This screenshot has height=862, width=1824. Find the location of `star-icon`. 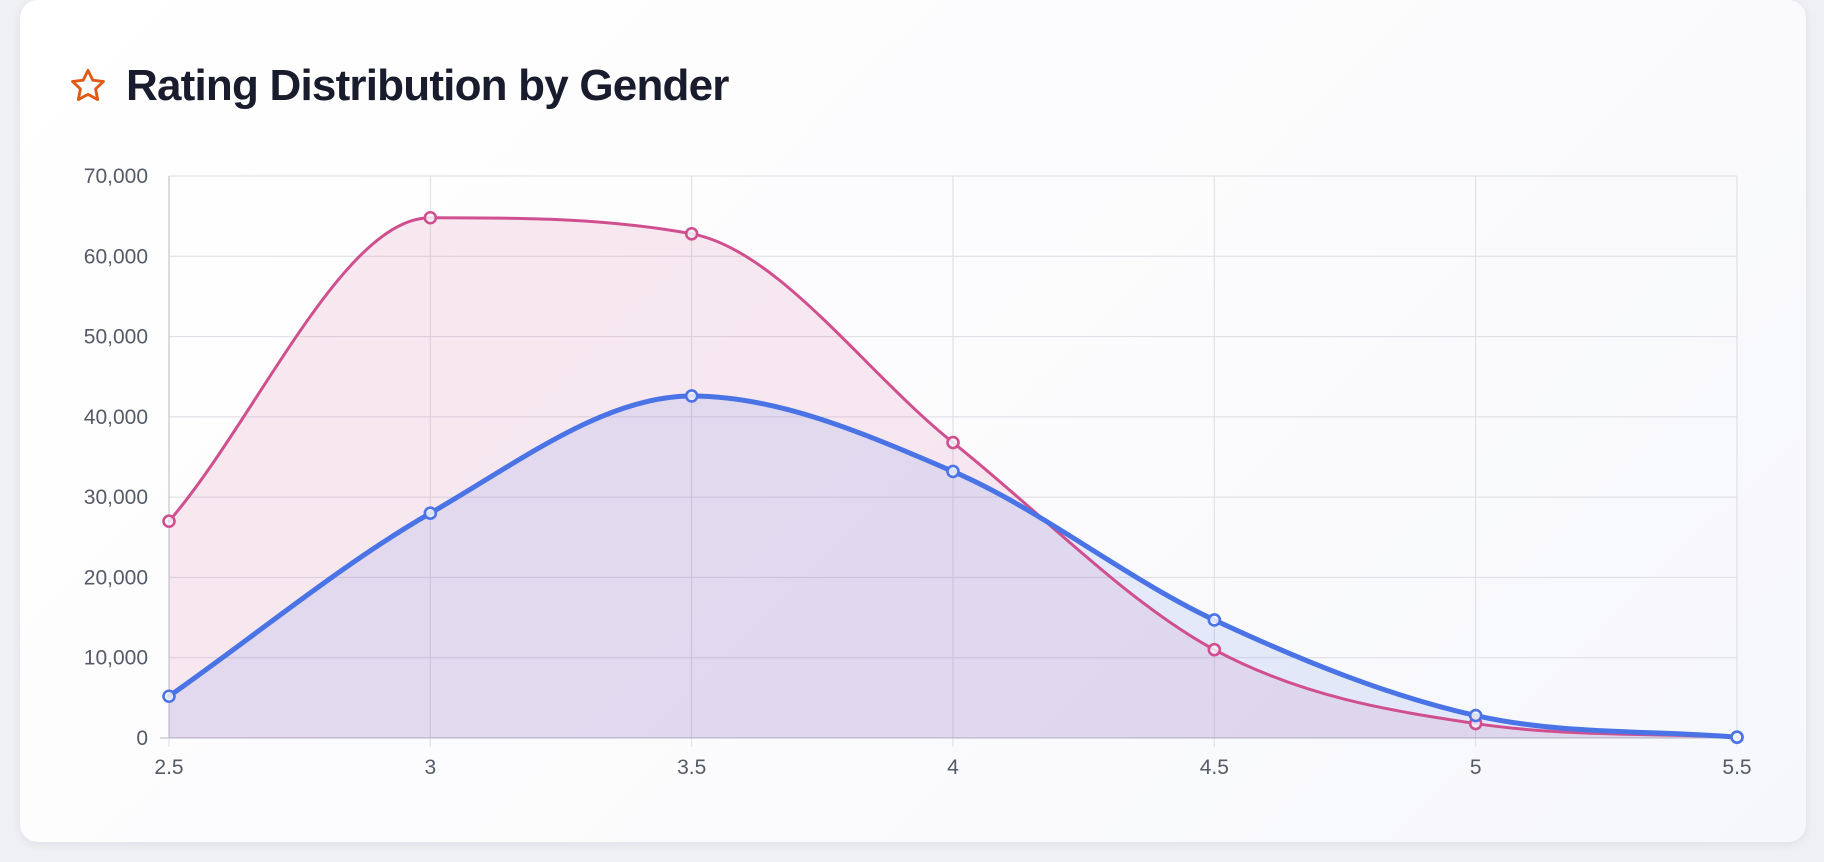

star-icon is located at coordinates (88, 86).